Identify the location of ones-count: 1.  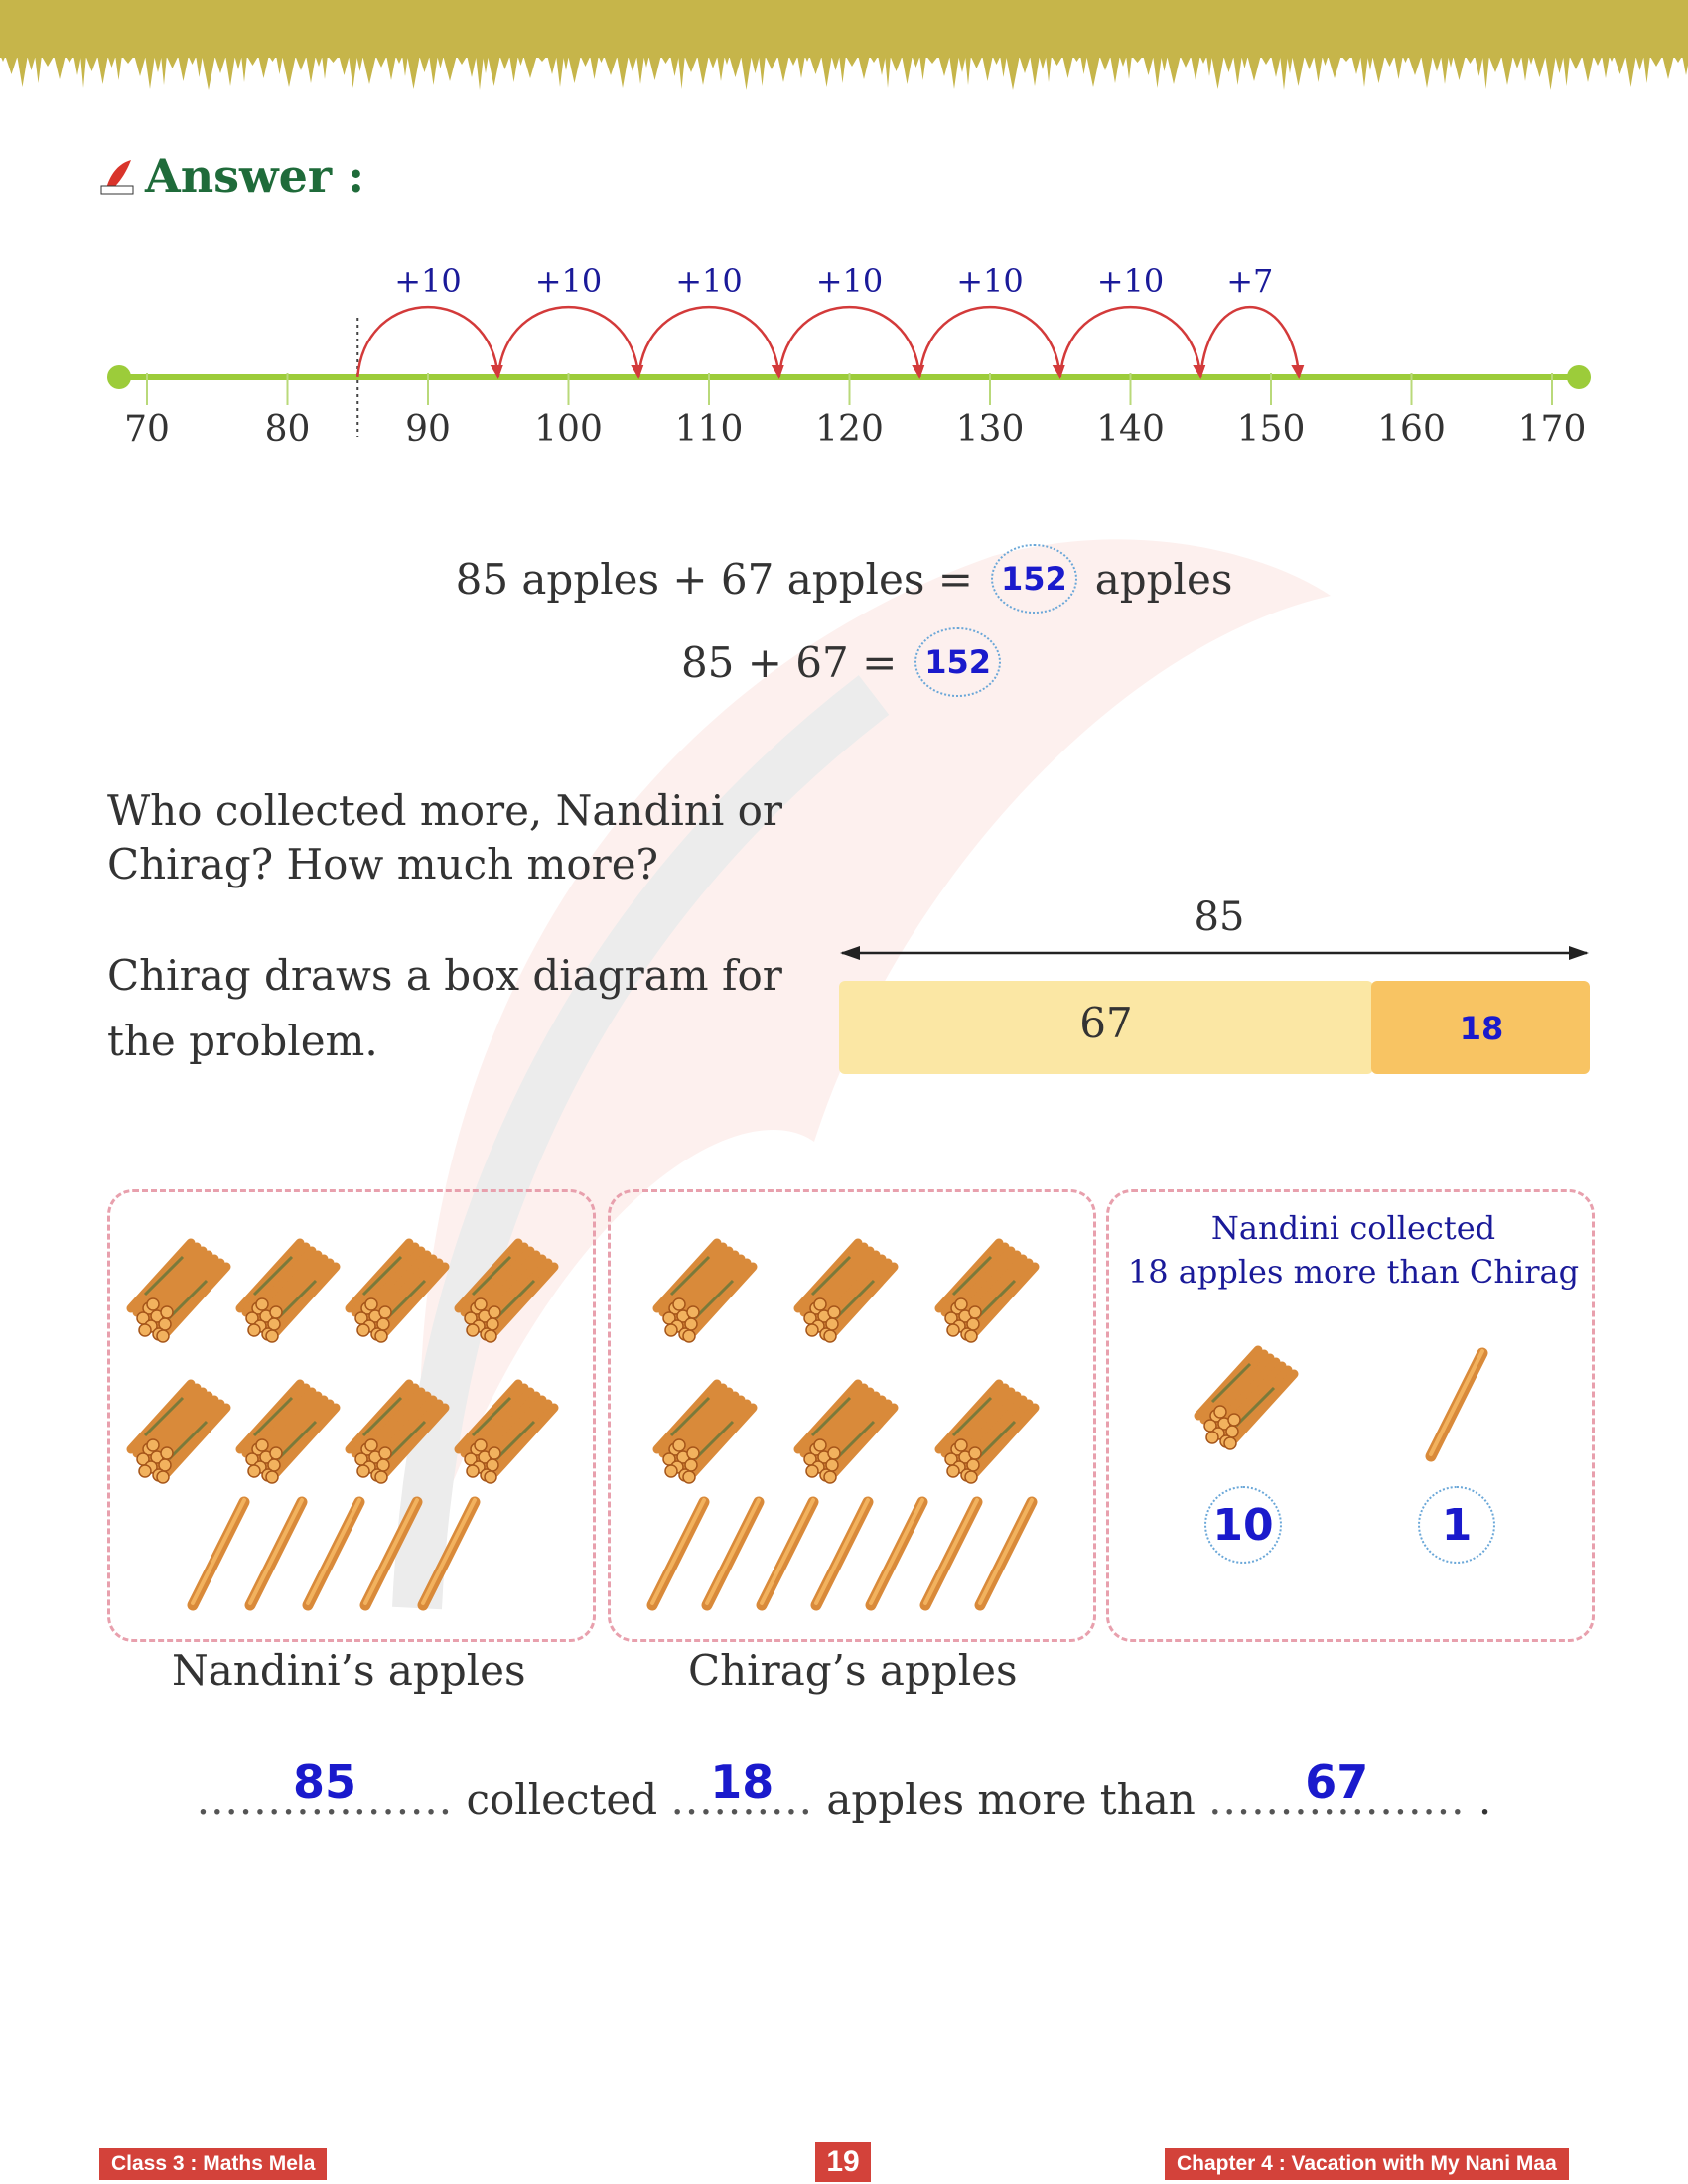
(1456, 1525).